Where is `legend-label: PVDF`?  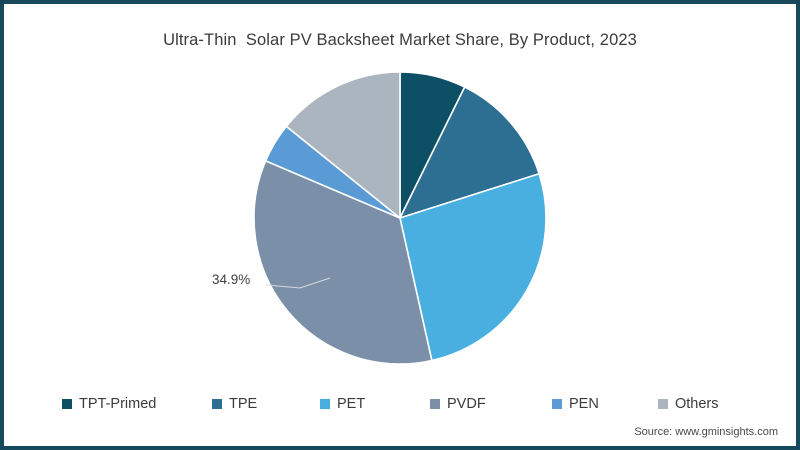 legend-label: PVDF is located at coordinates (466, 404).